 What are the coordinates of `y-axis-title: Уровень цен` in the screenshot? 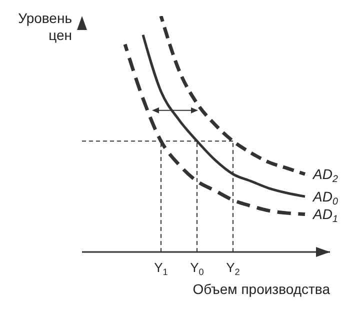 It's located at (44, 27).